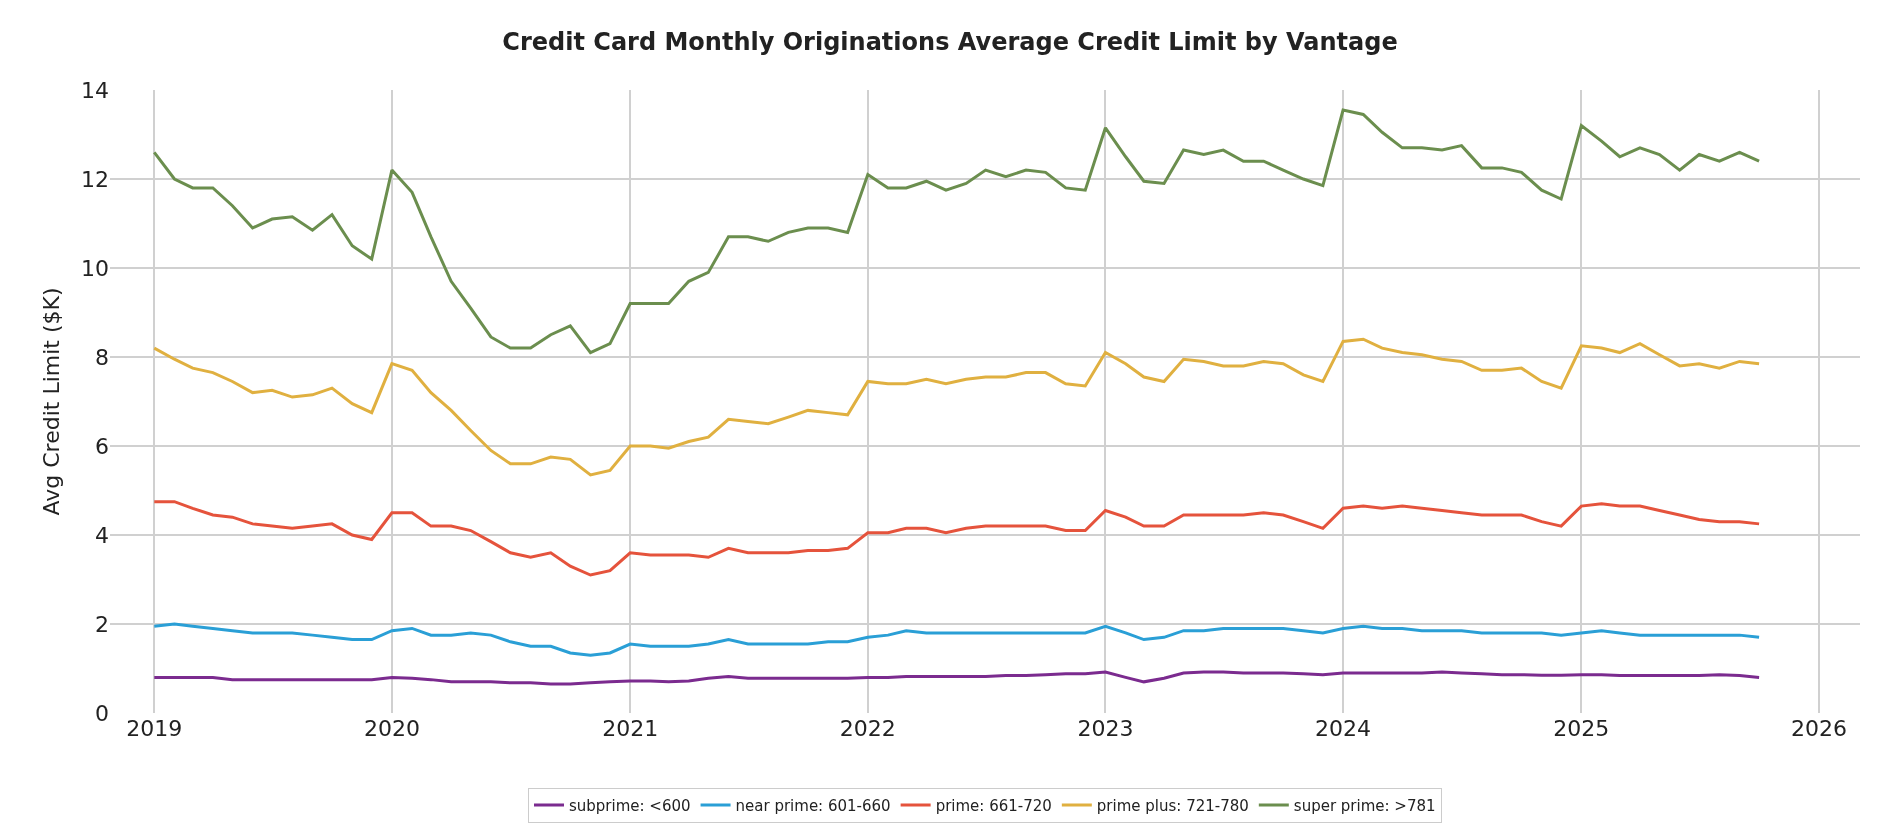  What do you see at coordinates (630, 805) in the screenshot?
I see `legend-label: subprime: <600` at bounding box center [630, 805].